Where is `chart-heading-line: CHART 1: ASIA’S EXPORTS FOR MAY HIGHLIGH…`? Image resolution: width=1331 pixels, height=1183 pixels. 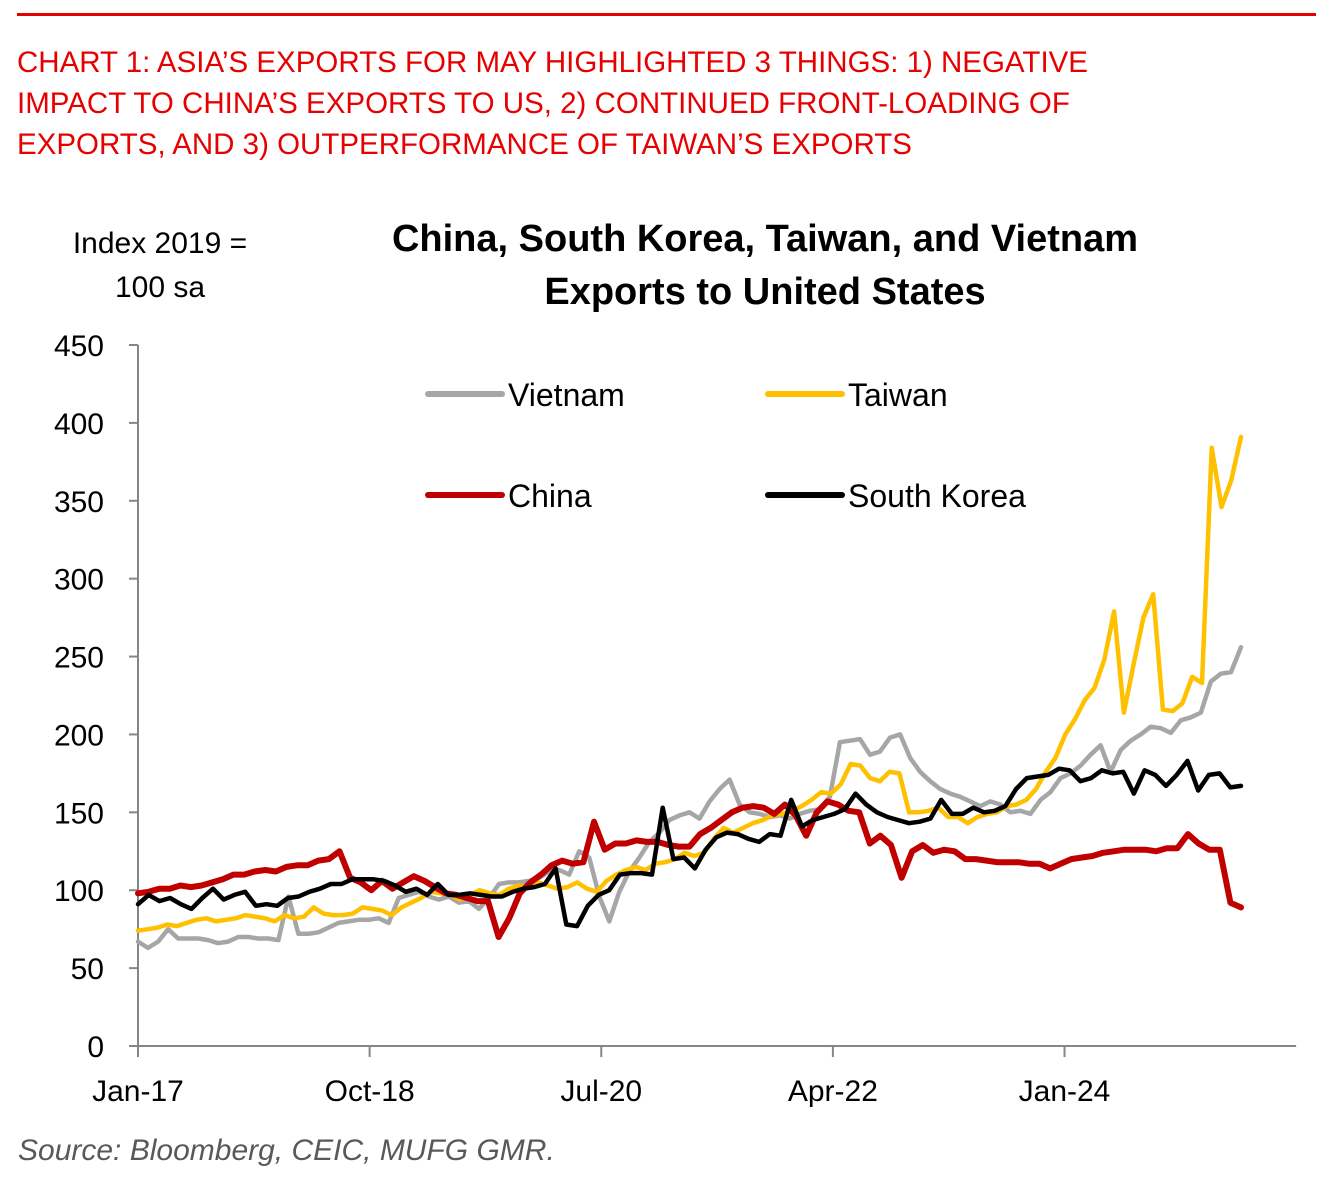
chart-heading-line: CHART 1: ASIA’S EXPORTS FOR MAY HIGHLIGH… is located at coordinates (552, 62).